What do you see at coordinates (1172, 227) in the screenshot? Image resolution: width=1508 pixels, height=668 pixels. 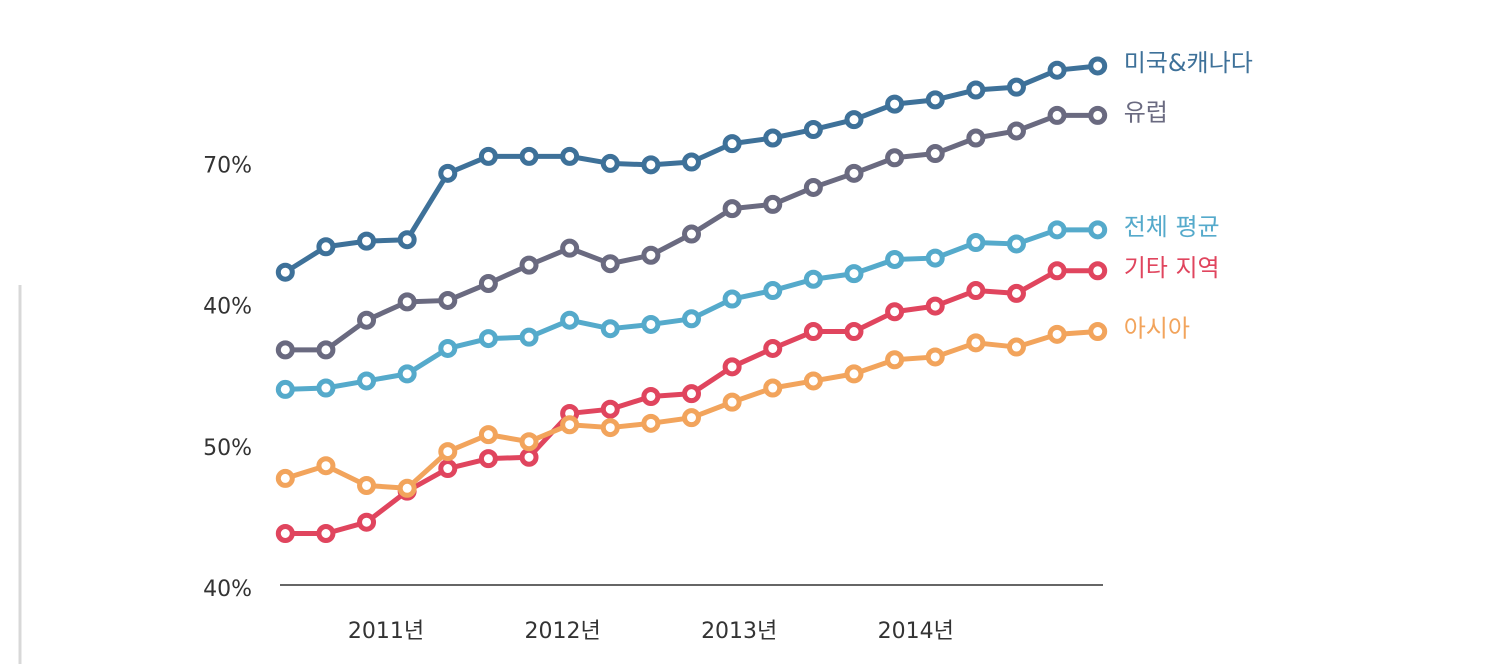 I see `series-label: 전체 평균` at bounding box center [1172, 227].